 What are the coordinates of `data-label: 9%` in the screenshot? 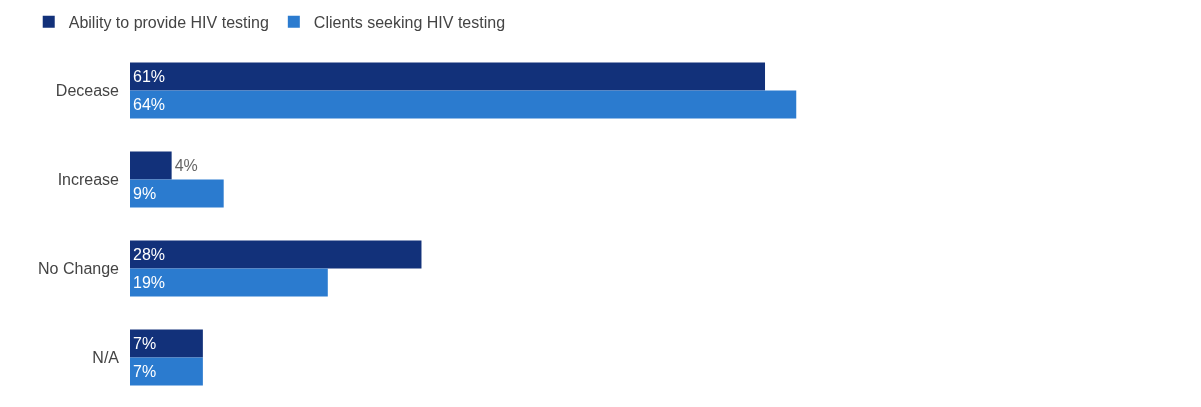 It's located at (145, 194).